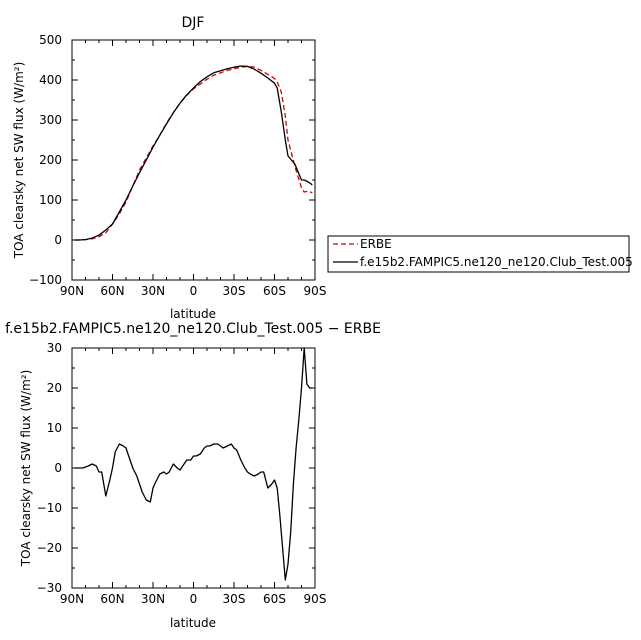 The height and width of the screenshot is (640, 641). Describe the element at coordinates (50, 160) in the screenshot. I see `top-y-tick-label: 200` at that location.